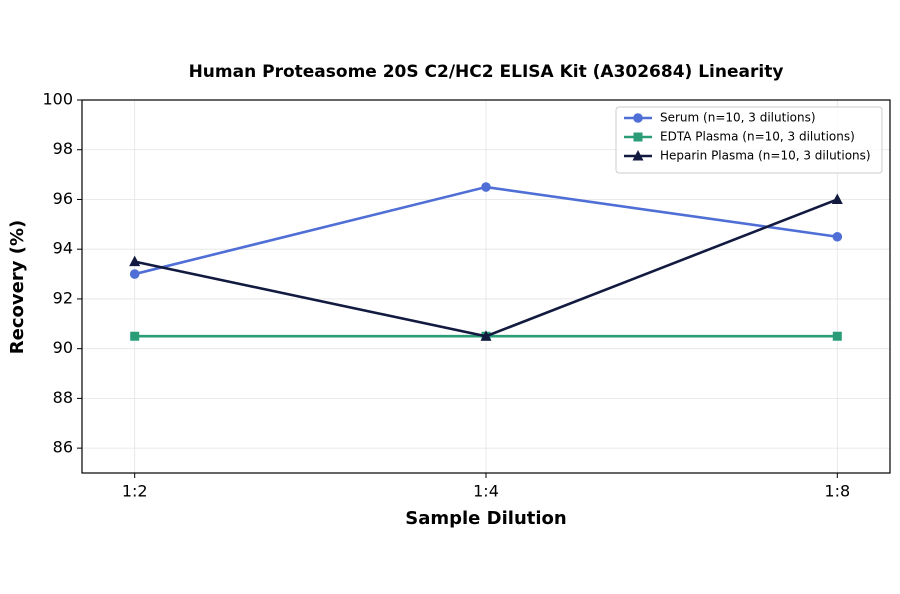 The width and height of the screenshot is (900, 594). I want to click on y-tick-label: 90, so click(63, 347).